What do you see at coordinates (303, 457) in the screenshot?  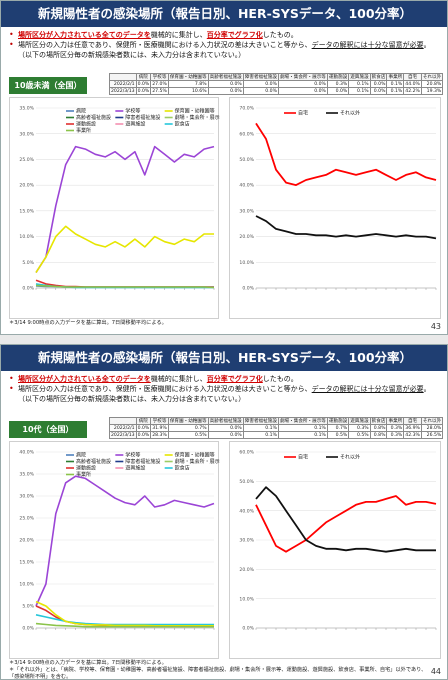 I see `legend-label: 自宅` at bounding box center [303, 457].